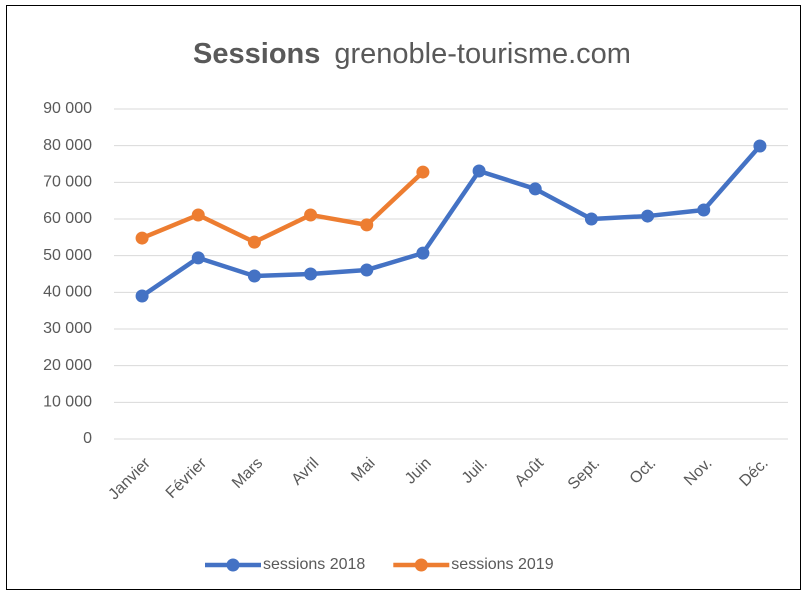 This screenshot has height=595, width=807. Describe the element at coordinates (67, 182) in the screenshot. I see `y-tick-label: 70 000` at that location.